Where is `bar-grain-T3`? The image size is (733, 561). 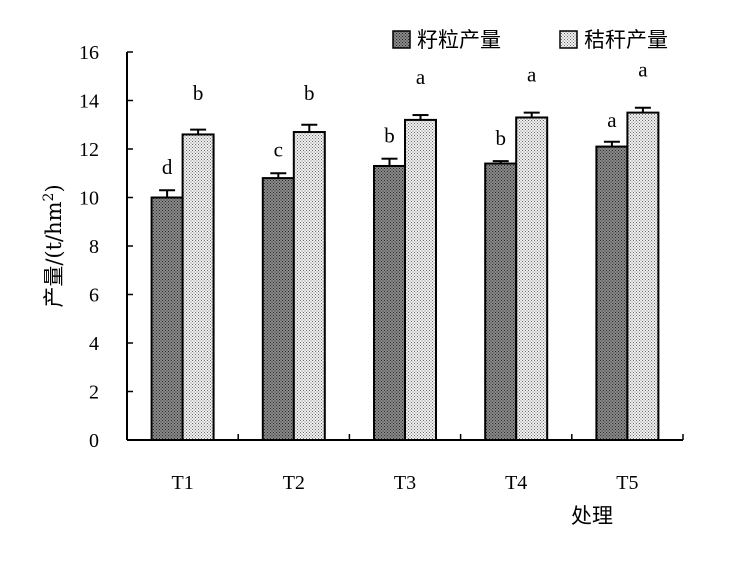 bar-grain-T3 is located at coordinates (389, 302).